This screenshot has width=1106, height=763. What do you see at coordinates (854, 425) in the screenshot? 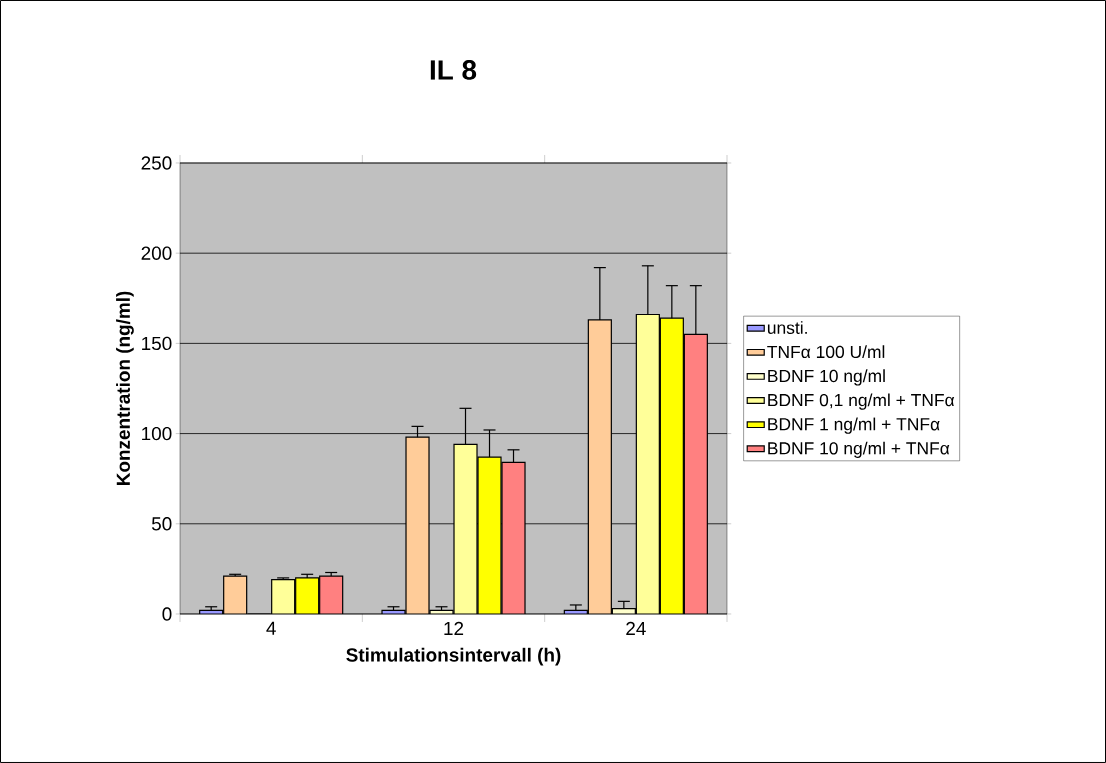
I see `legend-label: BDNF 1 ng/ml + TNFα` at bounding box center [854, 425].